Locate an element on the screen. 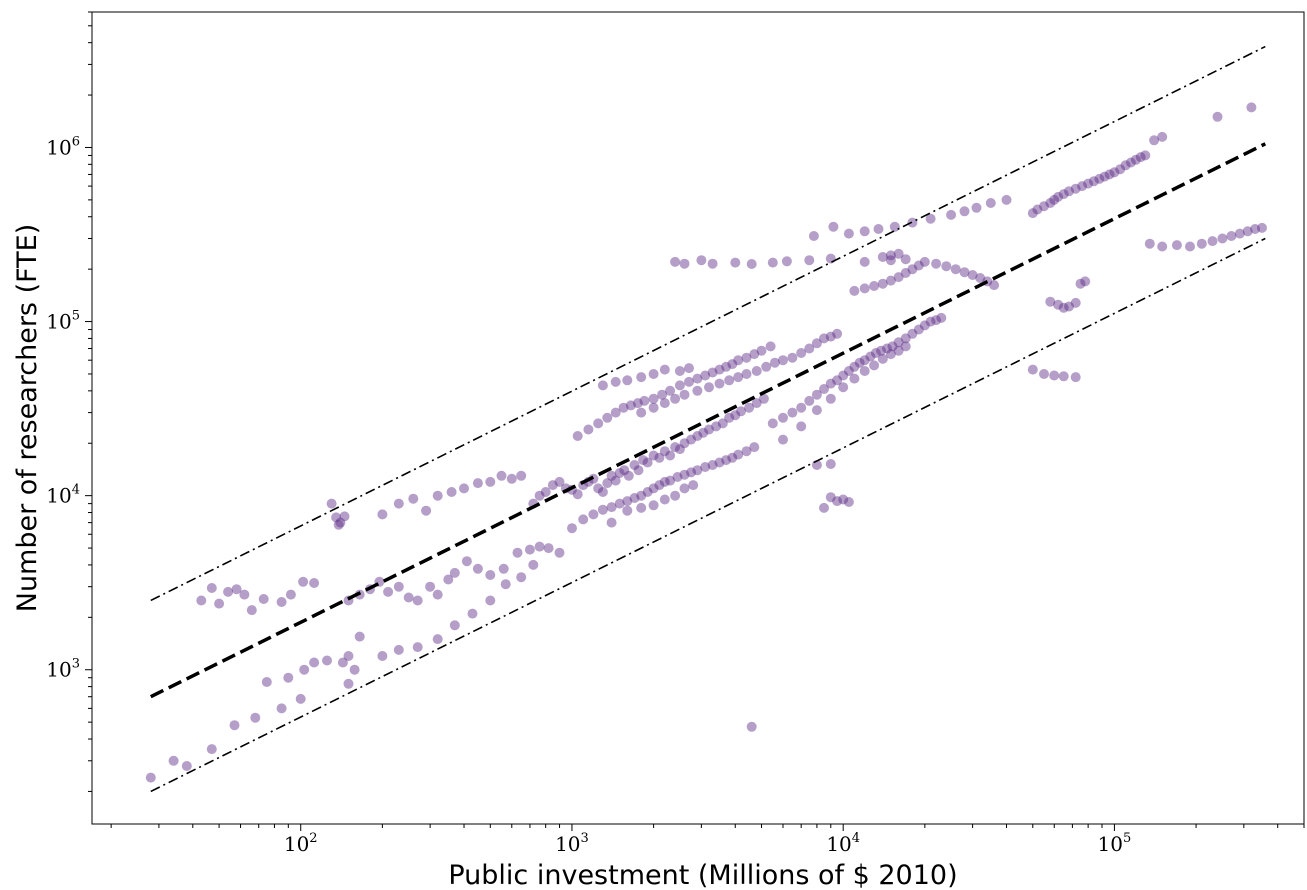 This screenshot has height=890, width=1307. y-tick-label: 104 is located at coordinates (63, 495).